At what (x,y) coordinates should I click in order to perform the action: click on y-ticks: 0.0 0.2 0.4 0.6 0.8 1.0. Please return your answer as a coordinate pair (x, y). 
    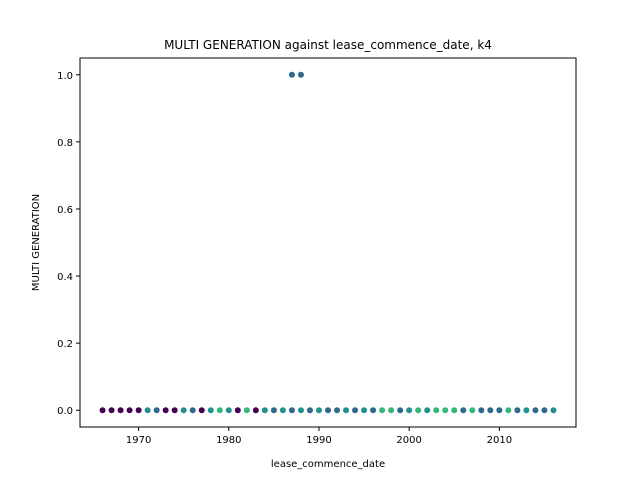
    Looking at the image, I should click on (68, 244).